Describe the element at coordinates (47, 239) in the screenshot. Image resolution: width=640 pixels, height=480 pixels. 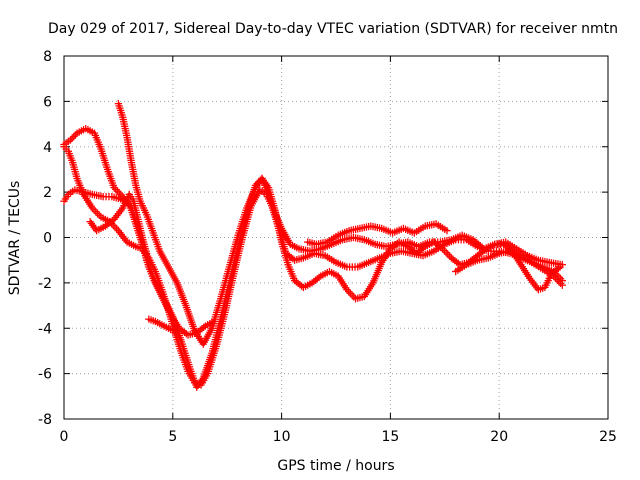
I see `y-tick-label: 0` at that location.